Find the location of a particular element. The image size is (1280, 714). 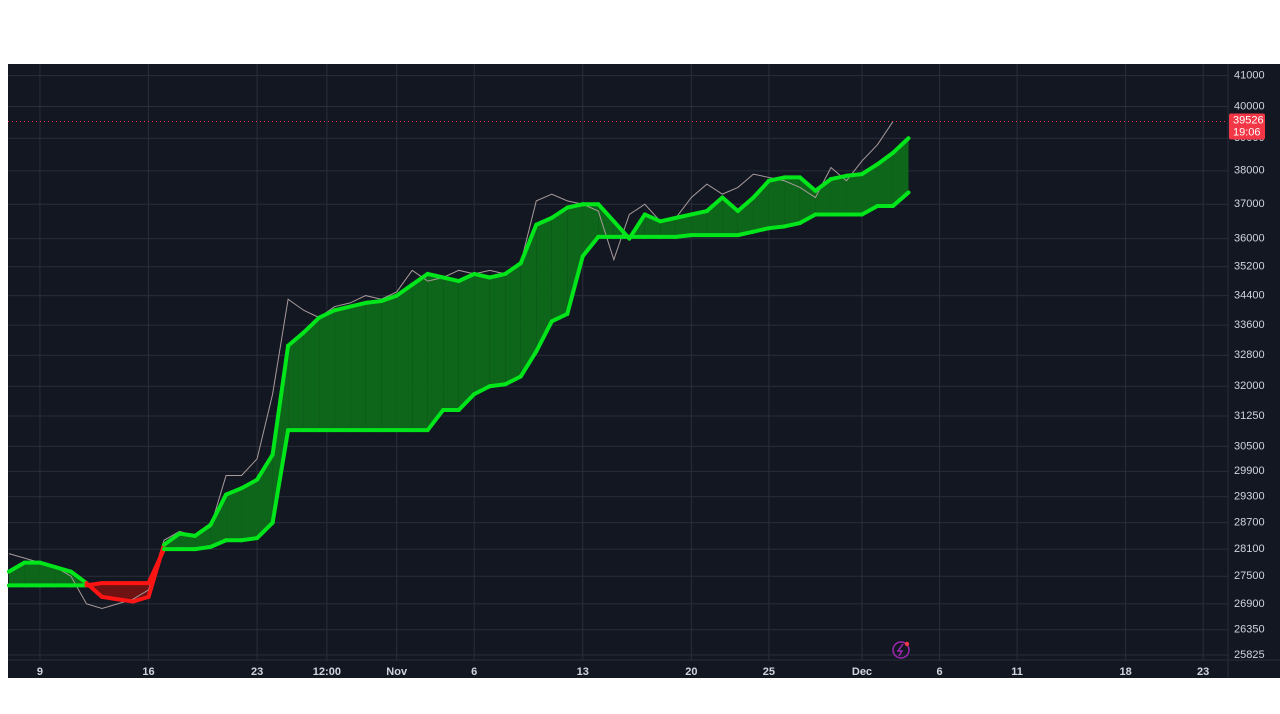

x-tick-label: 9 is located at coordinates (40, 672).